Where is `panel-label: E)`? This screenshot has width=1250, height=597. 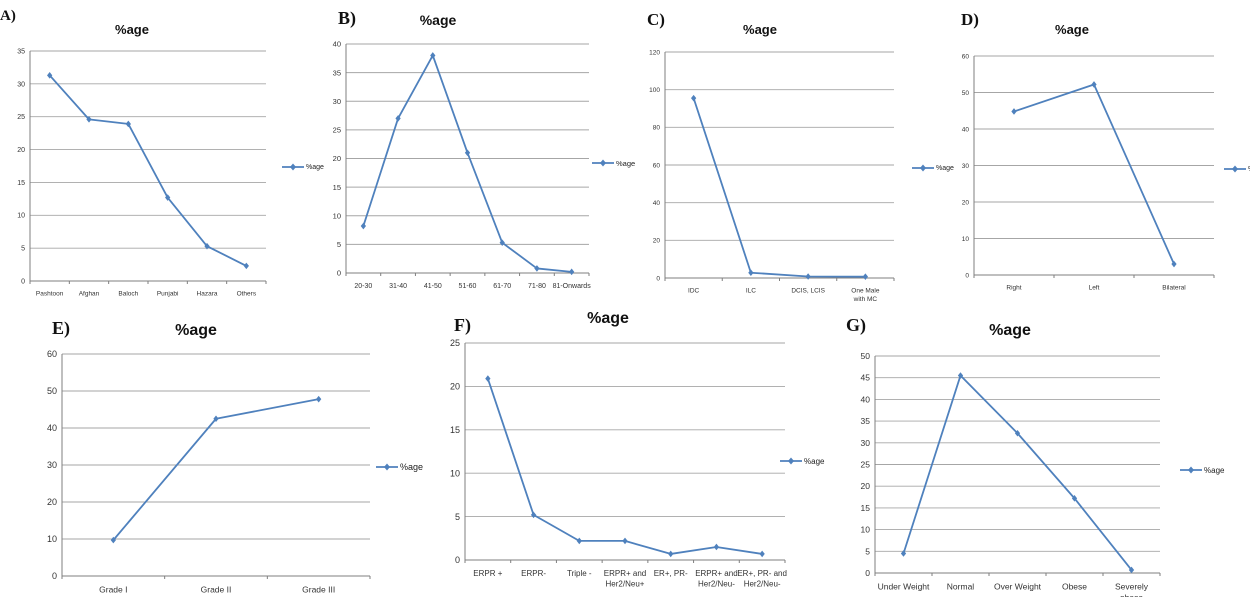
panel-label: E) is located at coordinates (61, 328).